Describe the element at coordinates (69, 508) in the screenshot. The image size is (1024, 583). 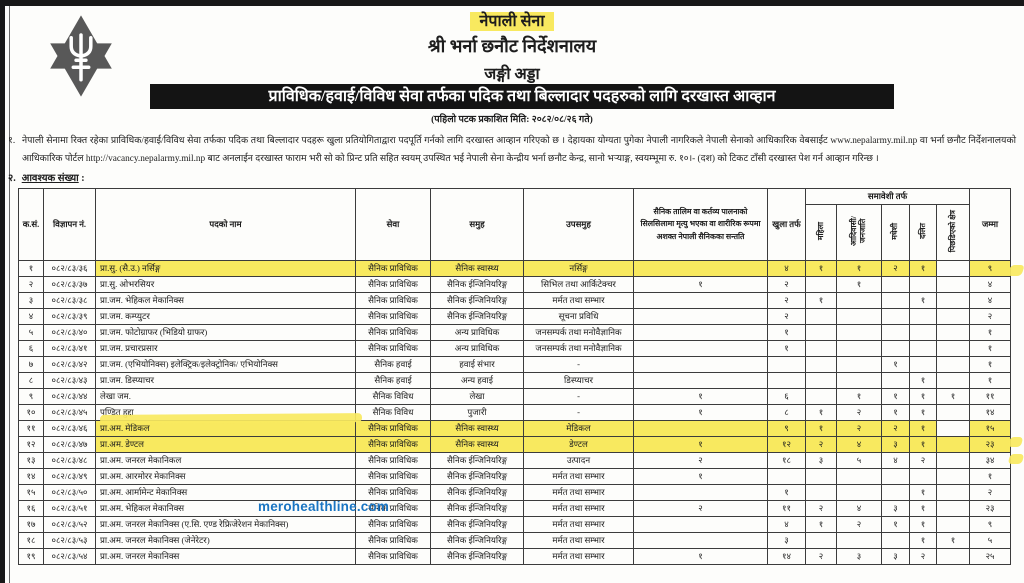
I see `cell-adv: ०८२/८३/५१` at that location.